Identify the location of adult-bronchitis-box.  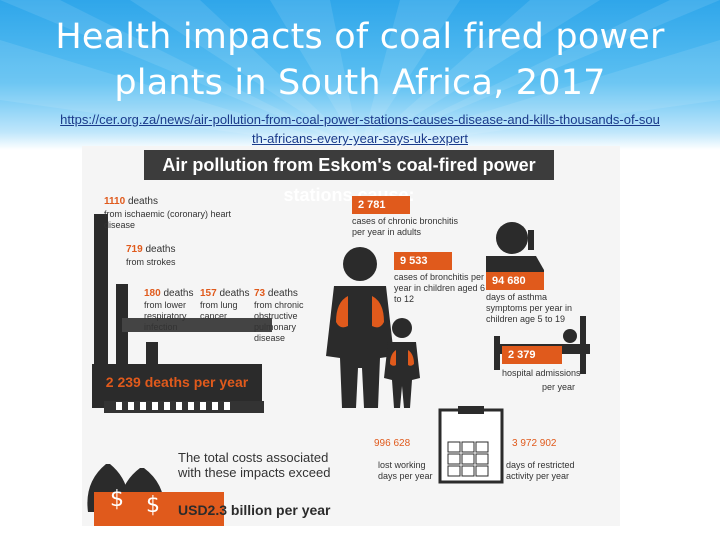
(381, 205).